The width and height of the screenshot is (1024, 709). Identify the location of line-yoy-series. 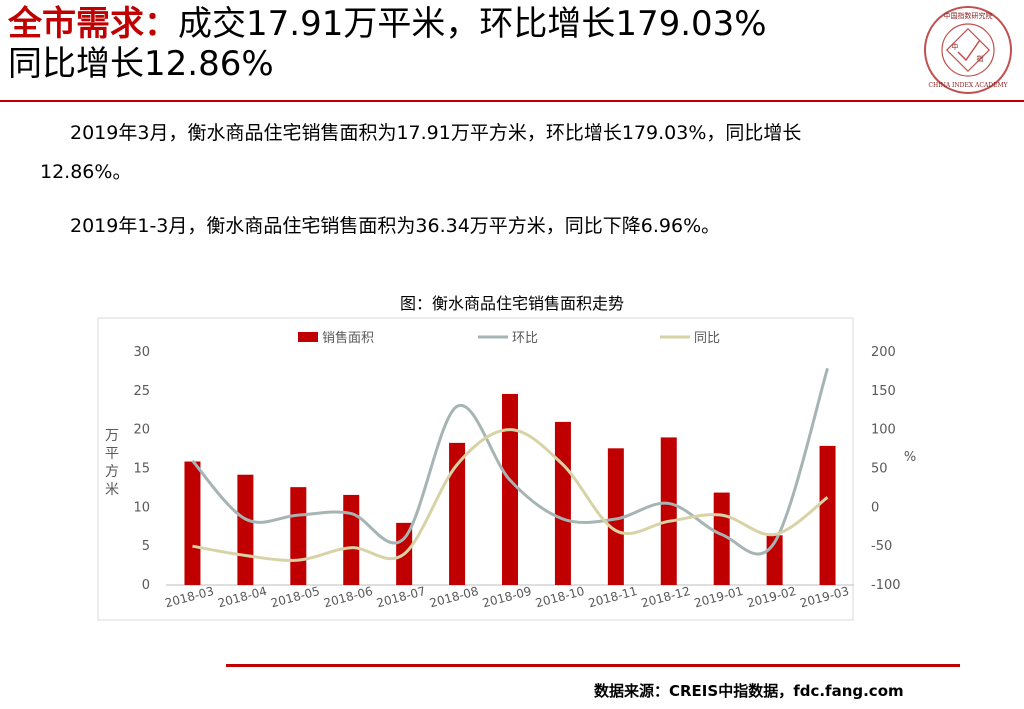
(510, 495).